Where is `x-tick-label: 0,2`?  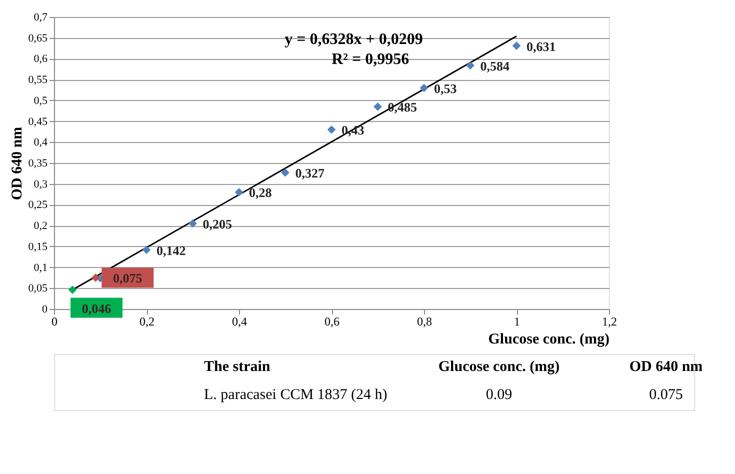 x-tick-label: 0,2 is located at coordinates (147, 321).